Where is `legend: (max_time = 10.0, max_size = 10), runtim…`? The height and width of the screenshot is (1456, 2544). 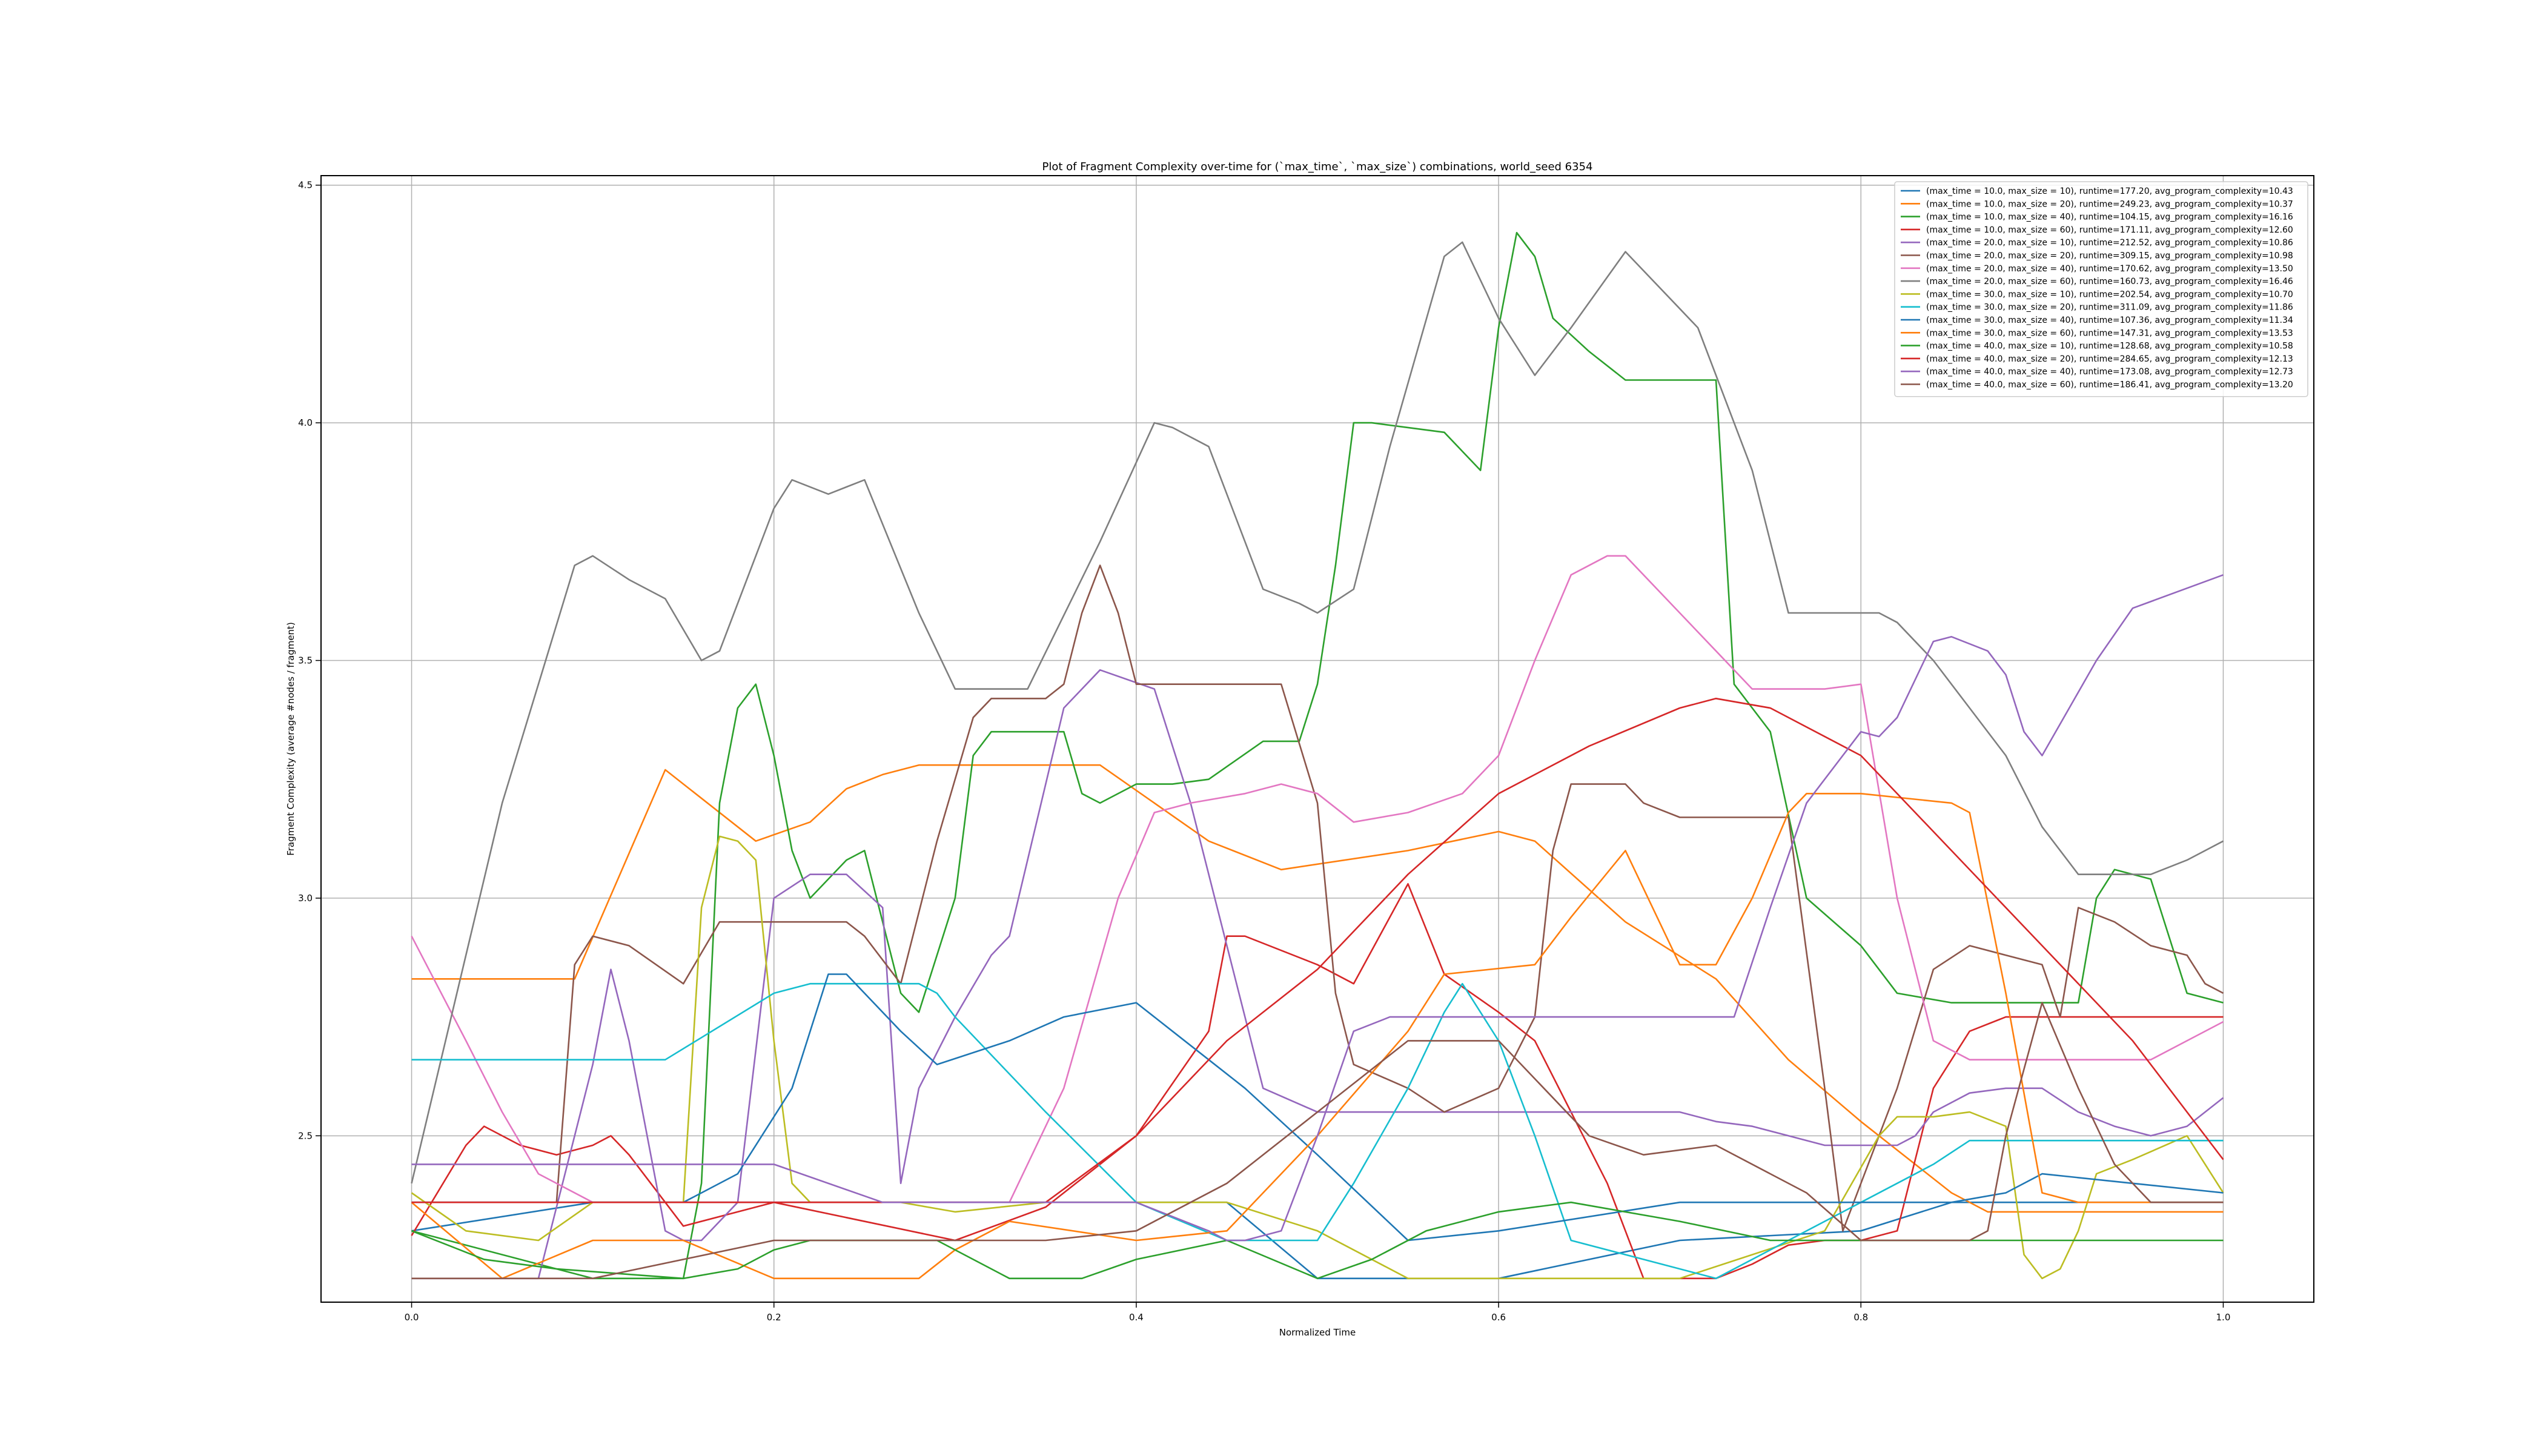
legend: (max_time = 10.0, max_size = 10), runtim… is located at coordinates (2101, 289).